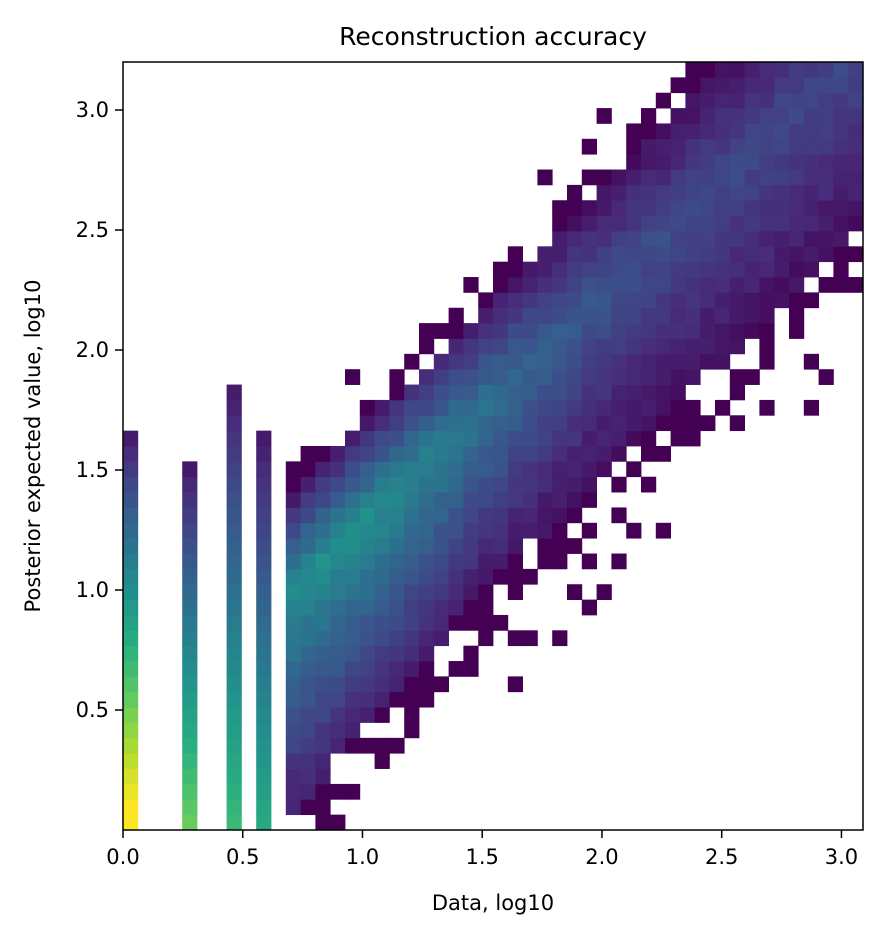 This screenshot has height=938, width=884. Describe the element at coordinates (92, 590) in the screenshot. I see `y-tick-label: 1.0` at that location.